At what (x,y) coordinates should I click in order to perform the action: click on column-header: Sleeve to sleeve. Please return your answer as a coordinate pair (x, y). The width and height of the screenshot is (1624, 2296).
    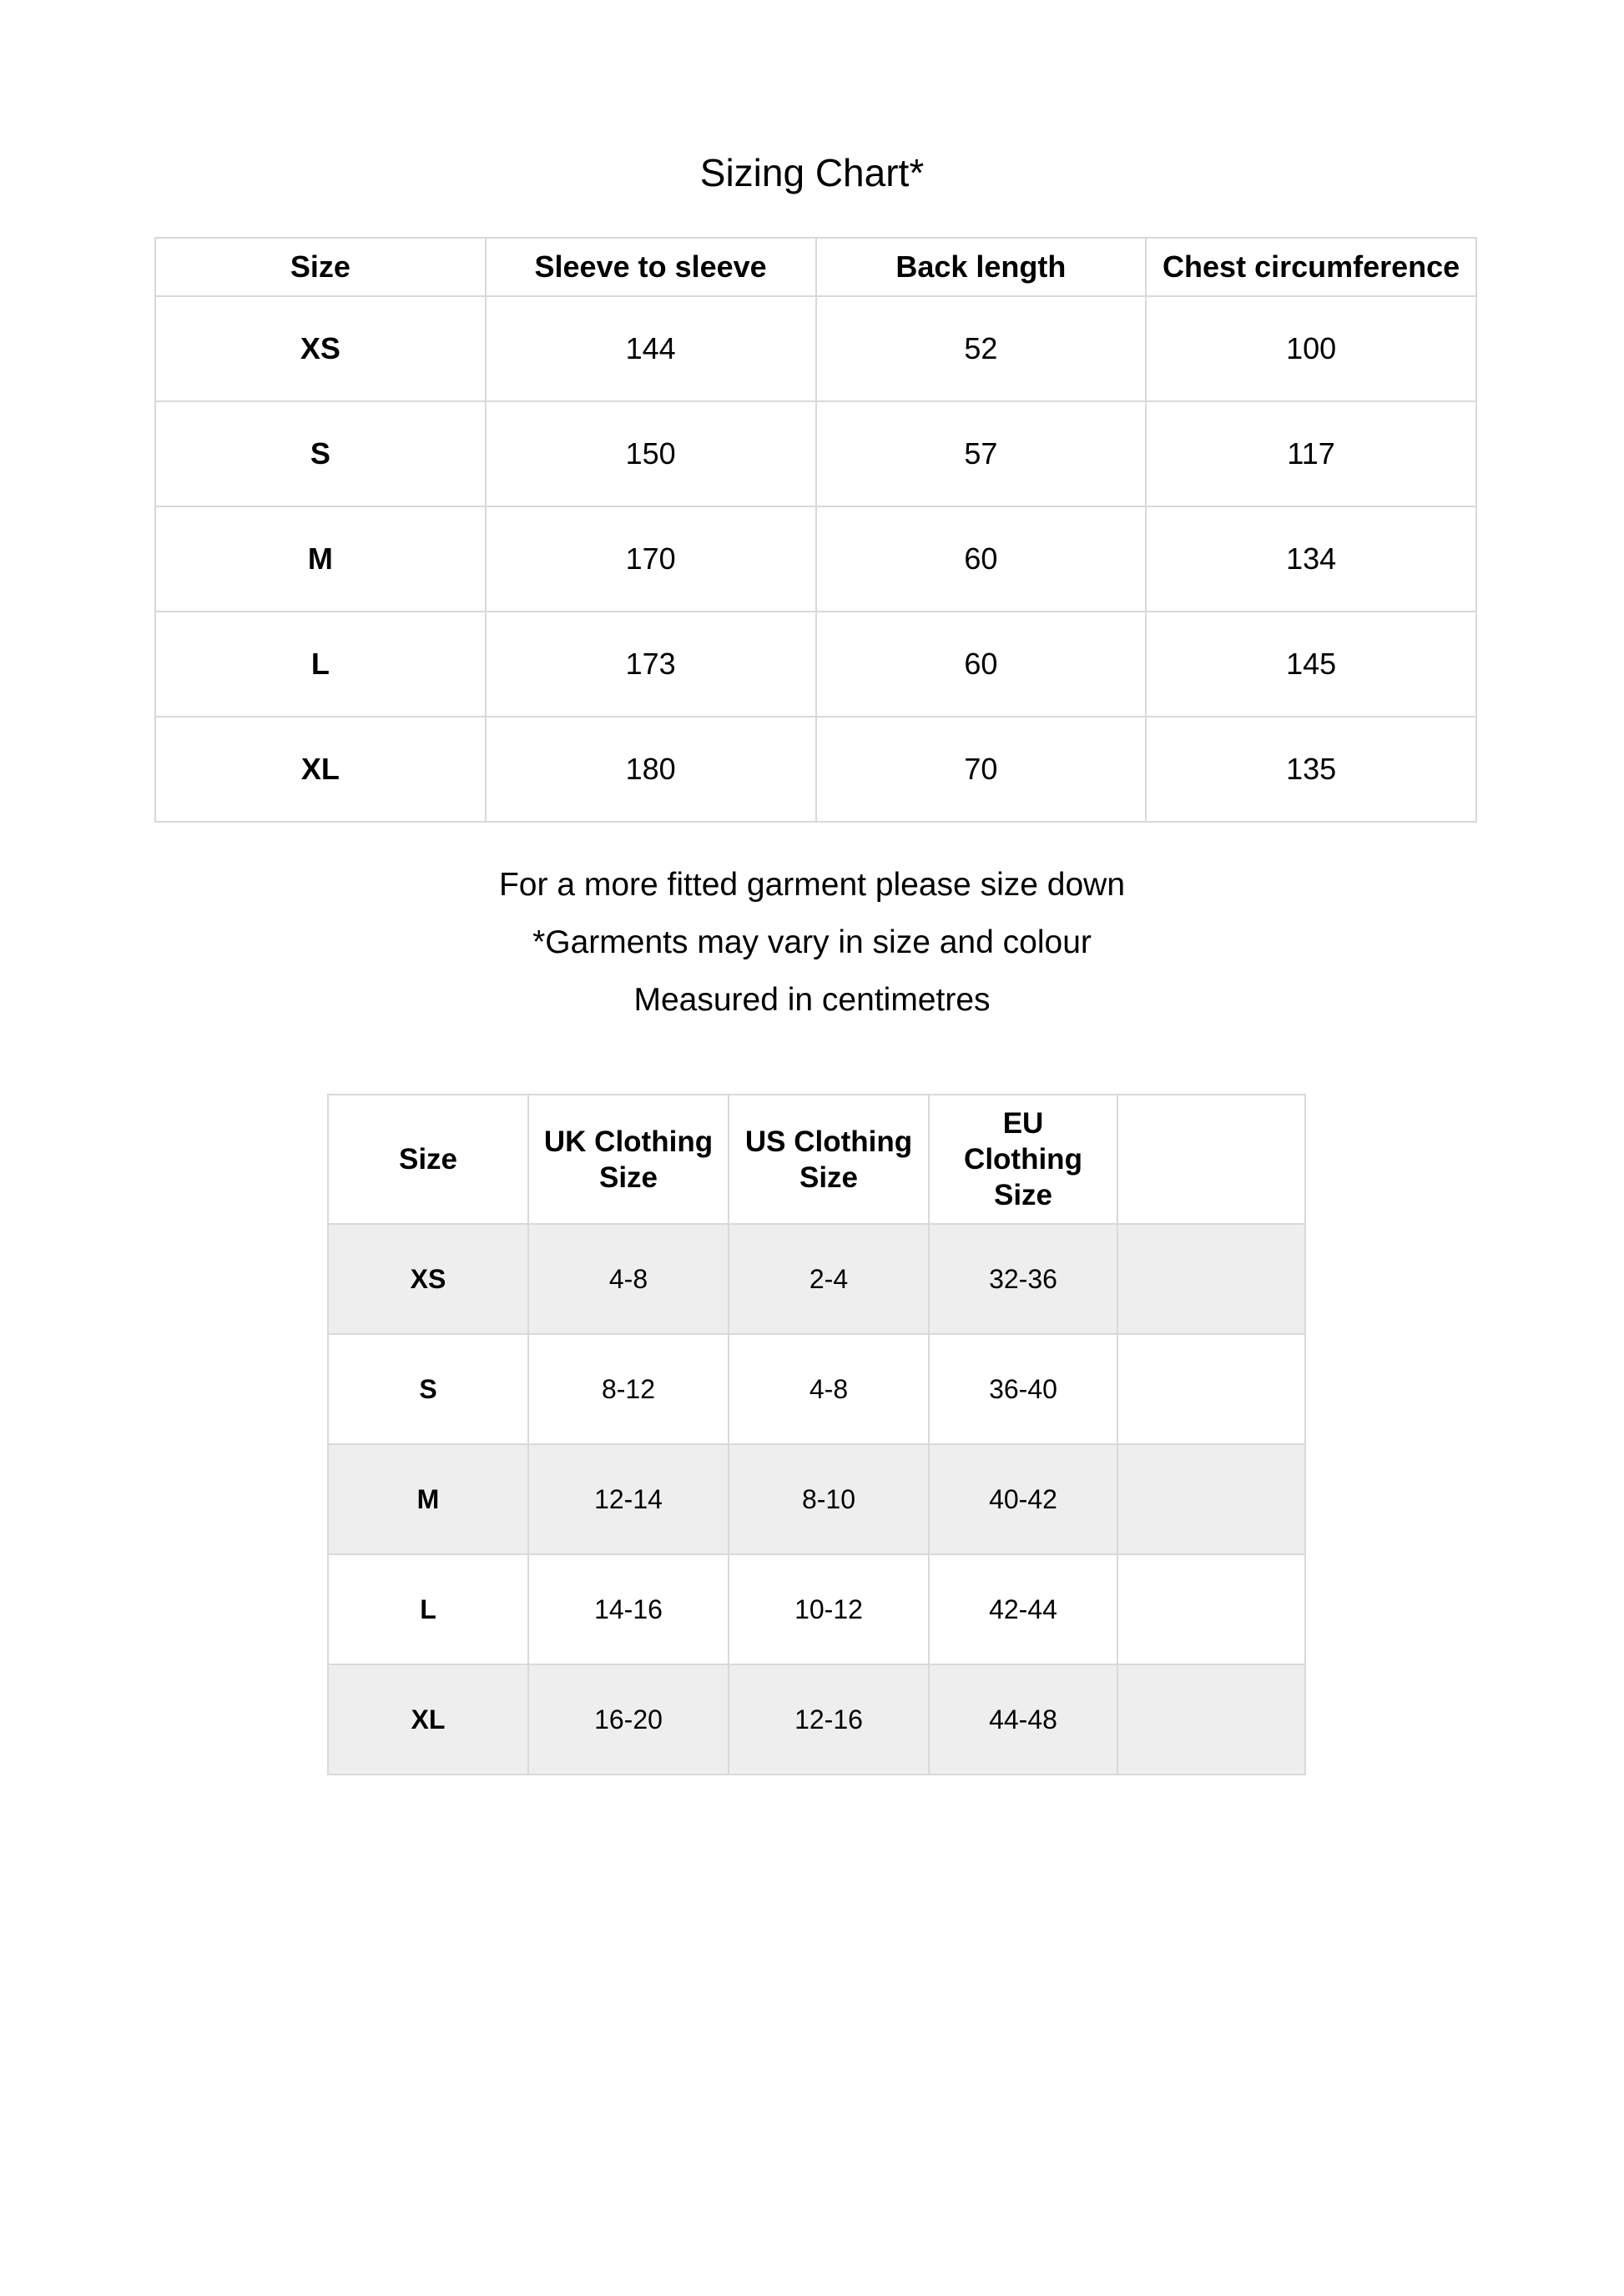
    Looking at the image, I should click on (650, 267).